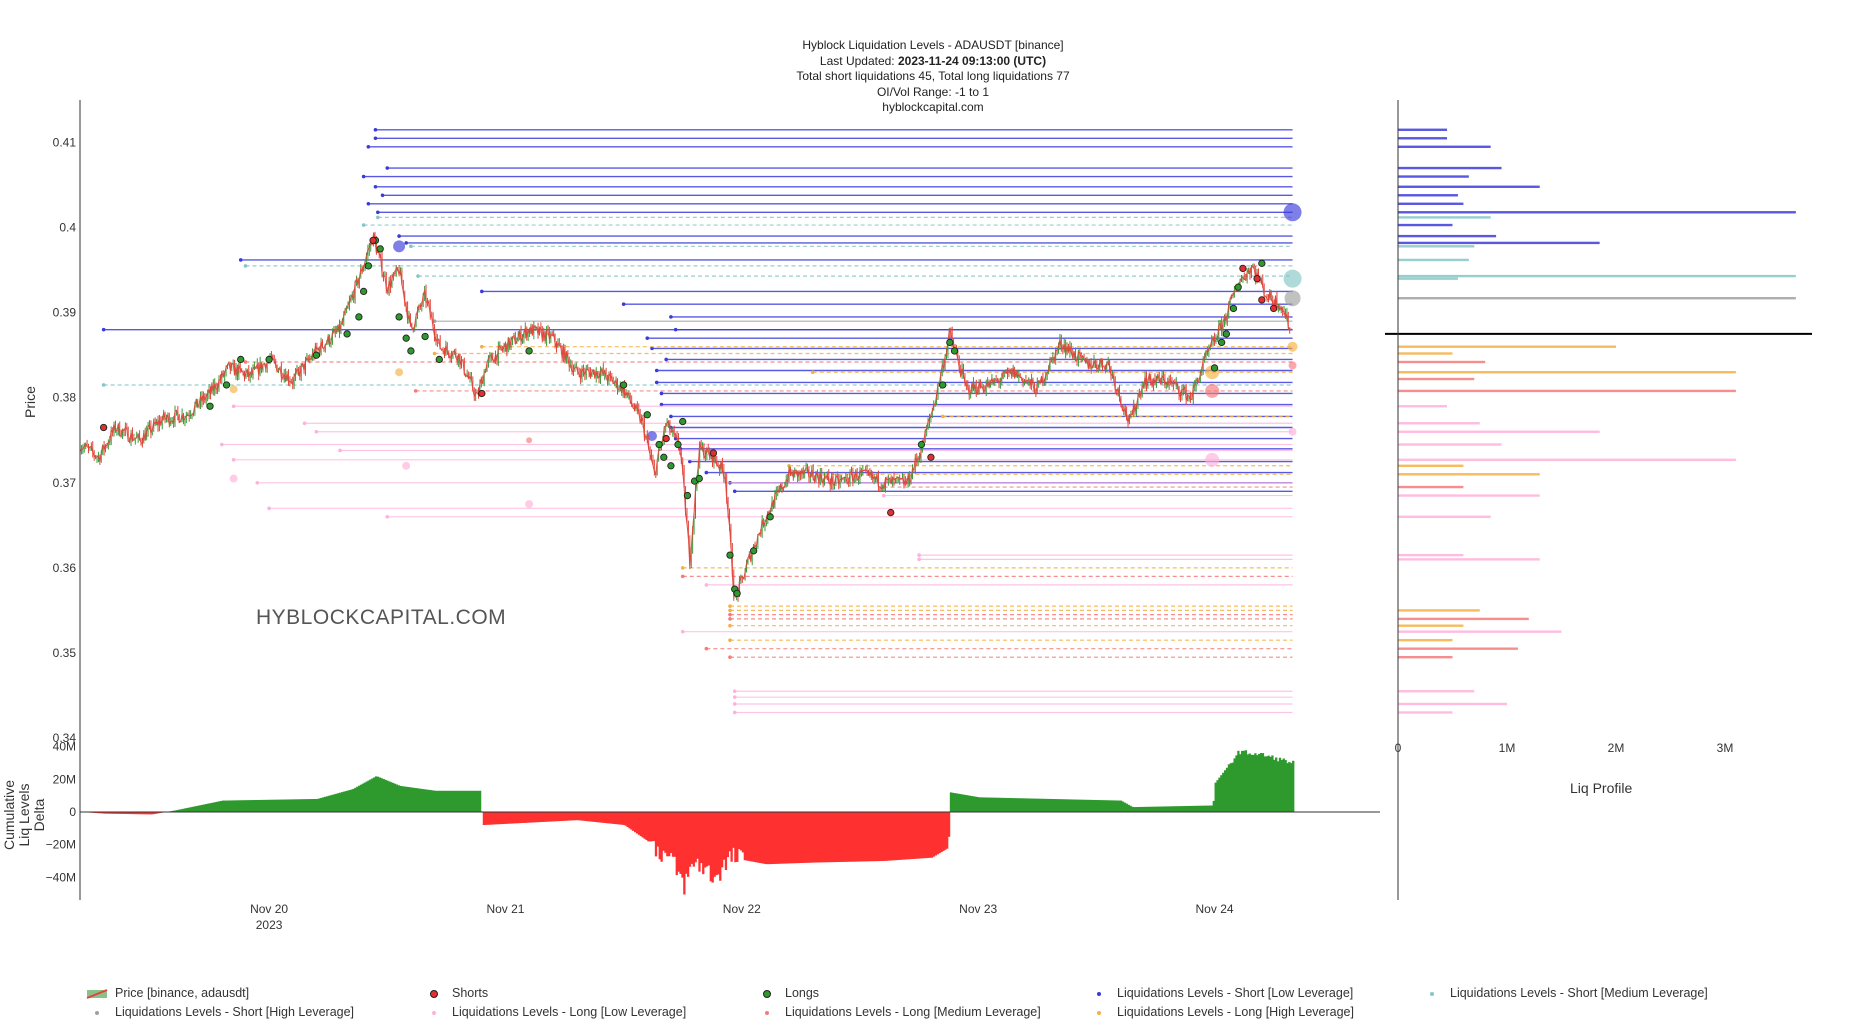 The image size is (1866, 1027). What do you see at coordinates (455, 993) in the screenshot?
I see `legend-item-shorts: Shorts` at bounding box center [455, 993].